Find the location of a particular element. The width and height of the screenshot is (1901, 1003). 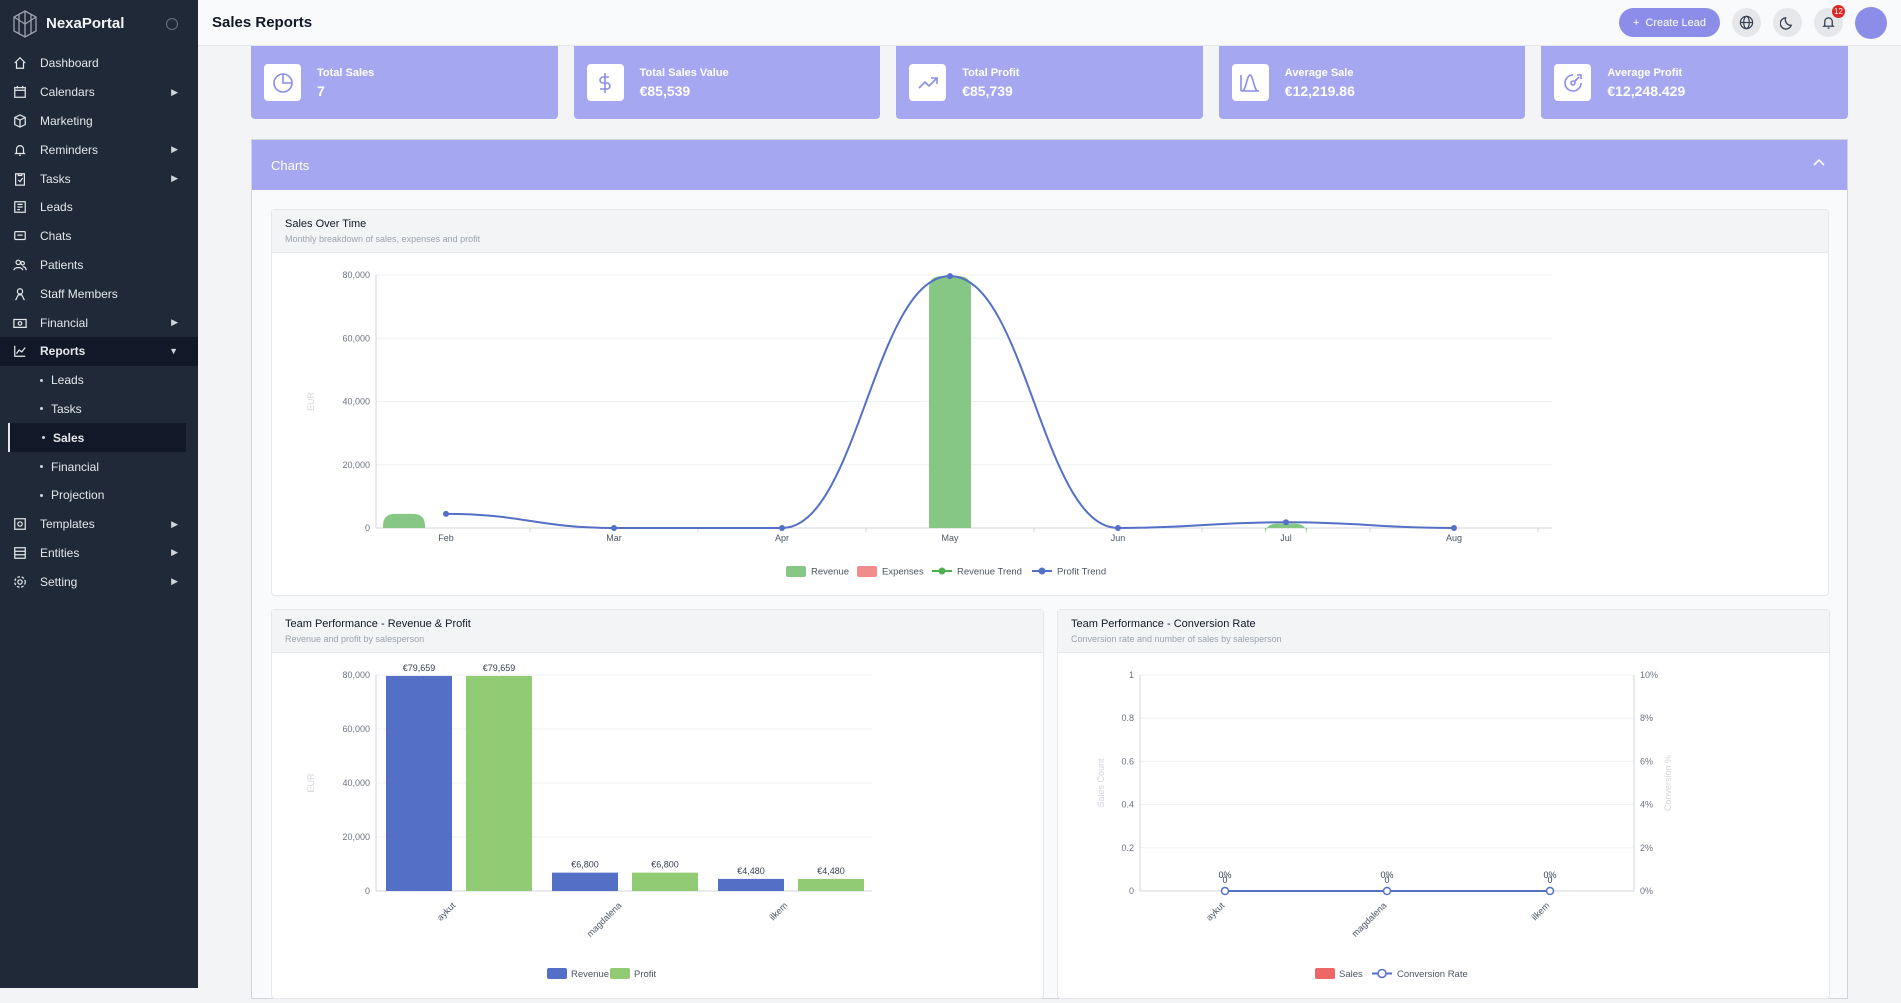

stat-card-average-sale: Average Sale €12,219.86 is located at coordinates (1372, 82).